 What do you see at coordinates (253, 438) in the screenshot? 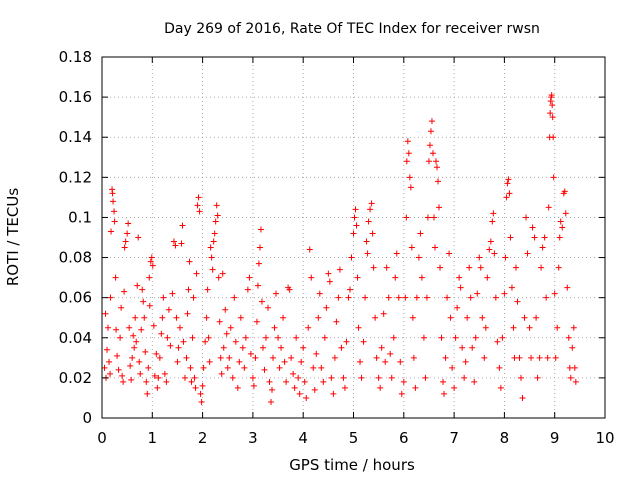
I see `x-tick-label: 3` at bounding box center [253, 438].